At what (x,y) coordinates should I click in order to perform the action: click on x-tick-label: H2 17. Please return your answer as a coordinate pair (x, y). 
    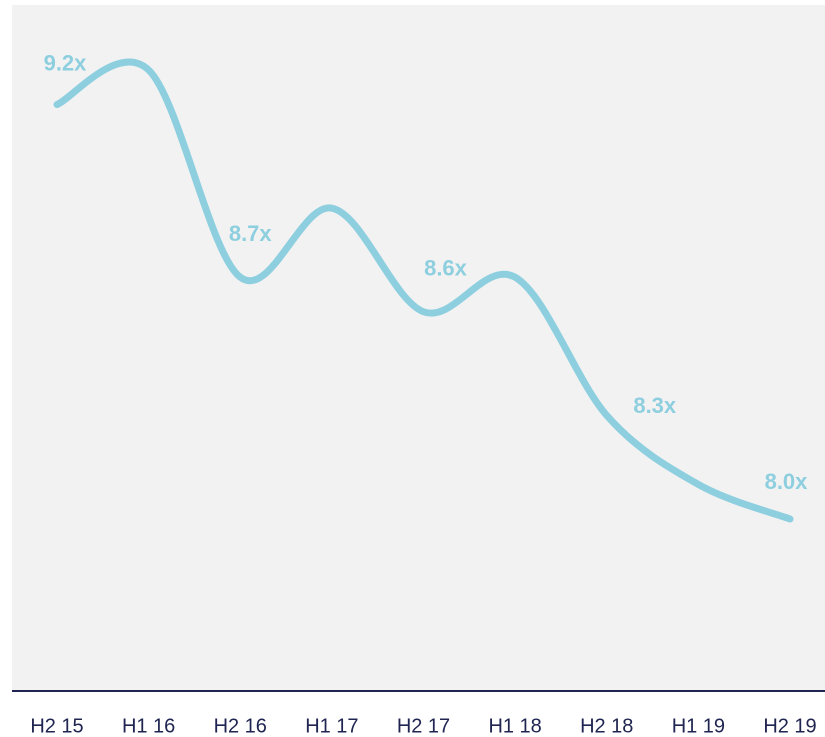
    Looking at the image, I should click on (423, 726).